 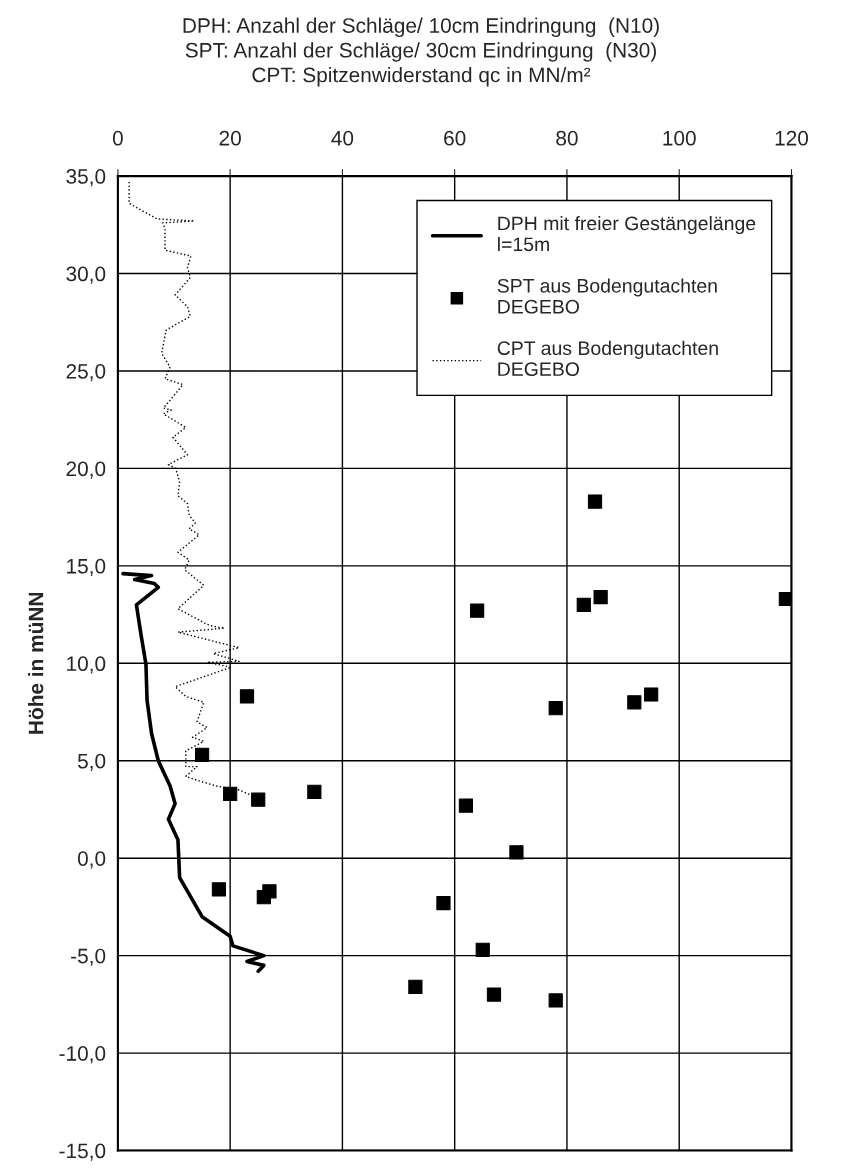 What do you see at coordinates (86, 665) in the screenshot?
I see `y-tick-label: 10,0` at bounding box center [86, 665].